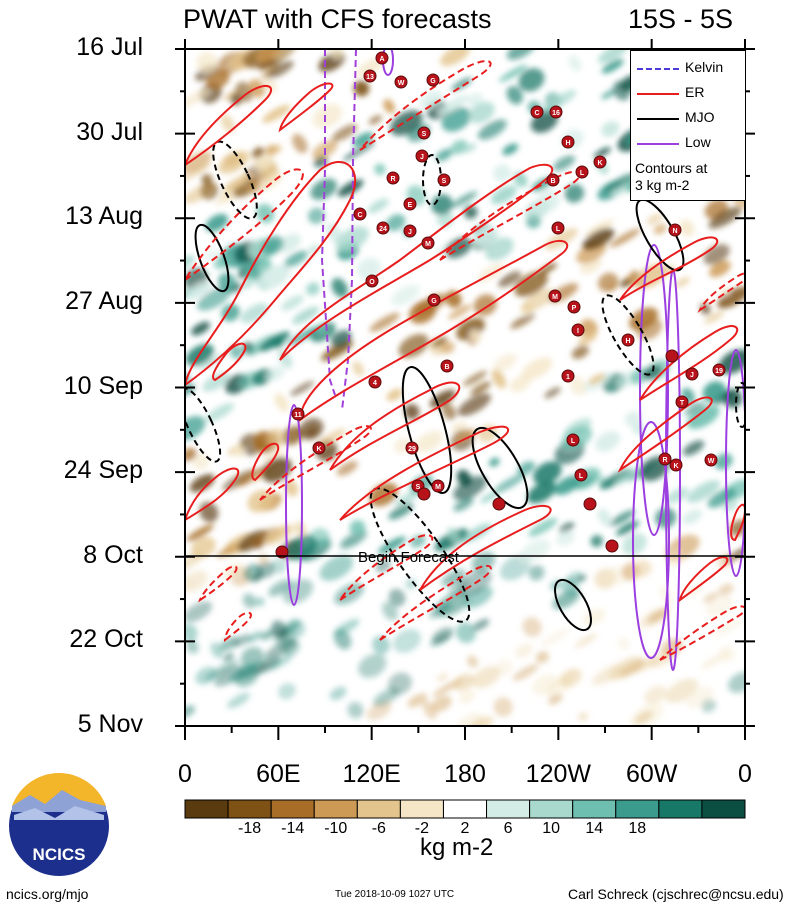 This screenshot has height=907, width=809. Describe the element at coordinates (109, 47) in the screenshot. I see `y-tick-label: 16 Jul` at that location.